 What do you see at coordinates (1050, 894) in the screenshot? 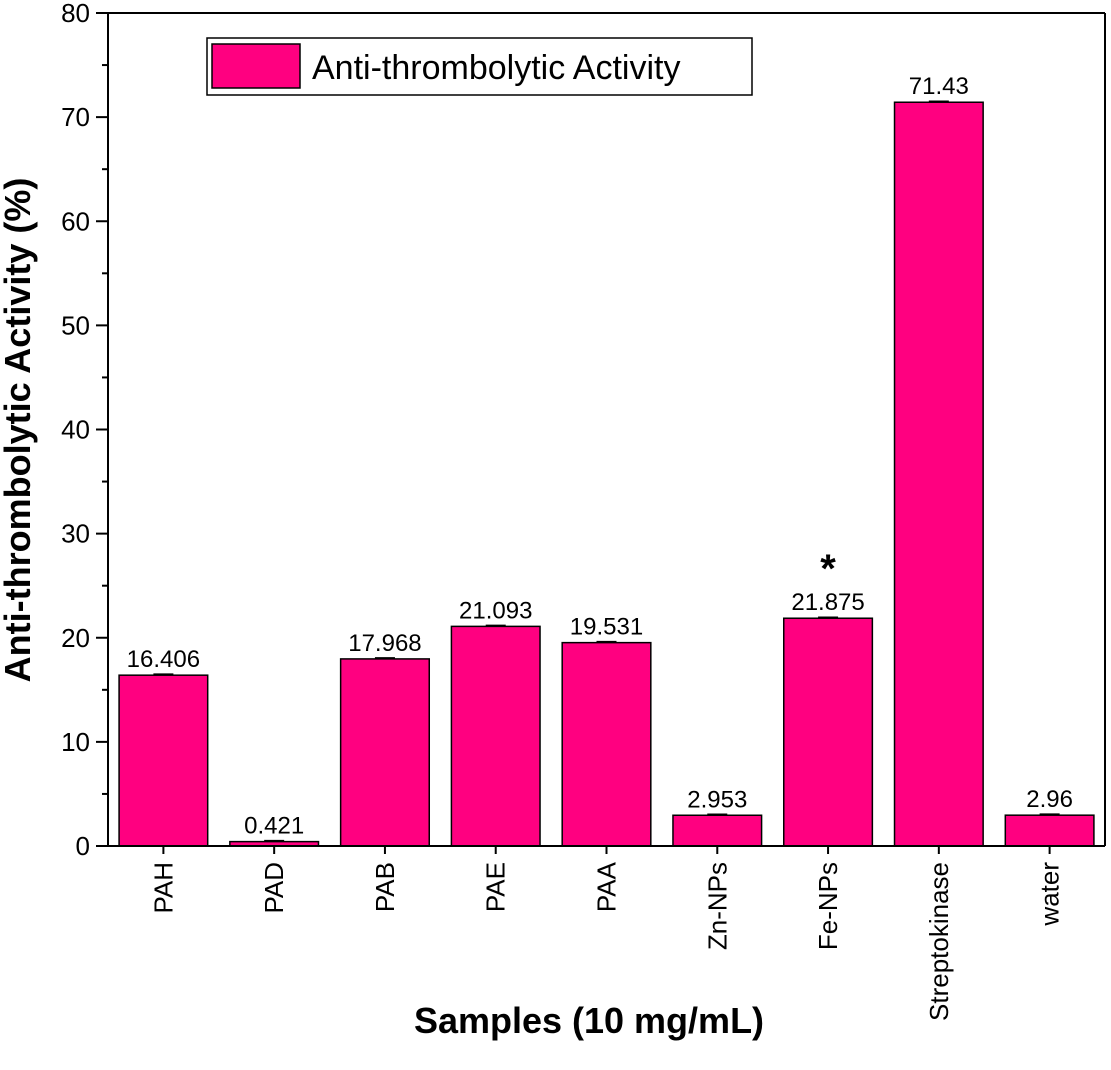
I see `x-tick-label: water` at bounding box center [1050, 894].